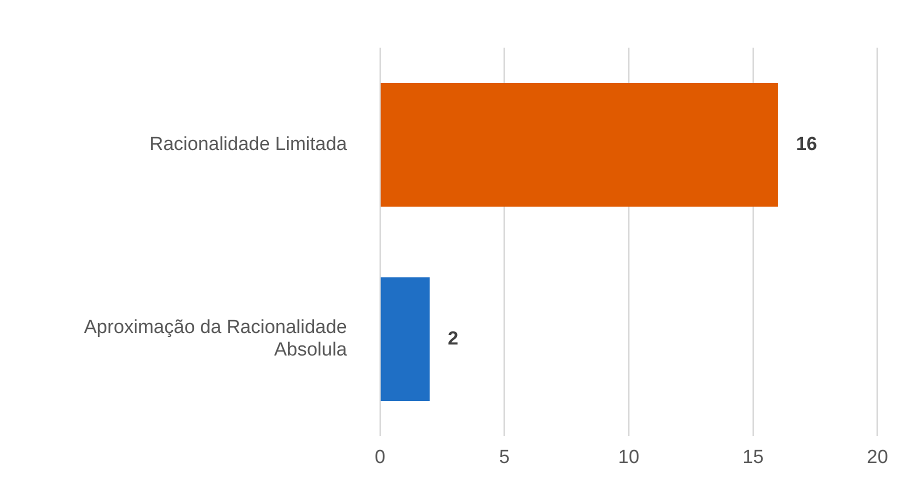 The height and width of the screenshot is (487, 898). What do you see at coordinates (877, 457) in the screenshot?
I see `x-tick-label: 20` at bounding box center [877, 457].